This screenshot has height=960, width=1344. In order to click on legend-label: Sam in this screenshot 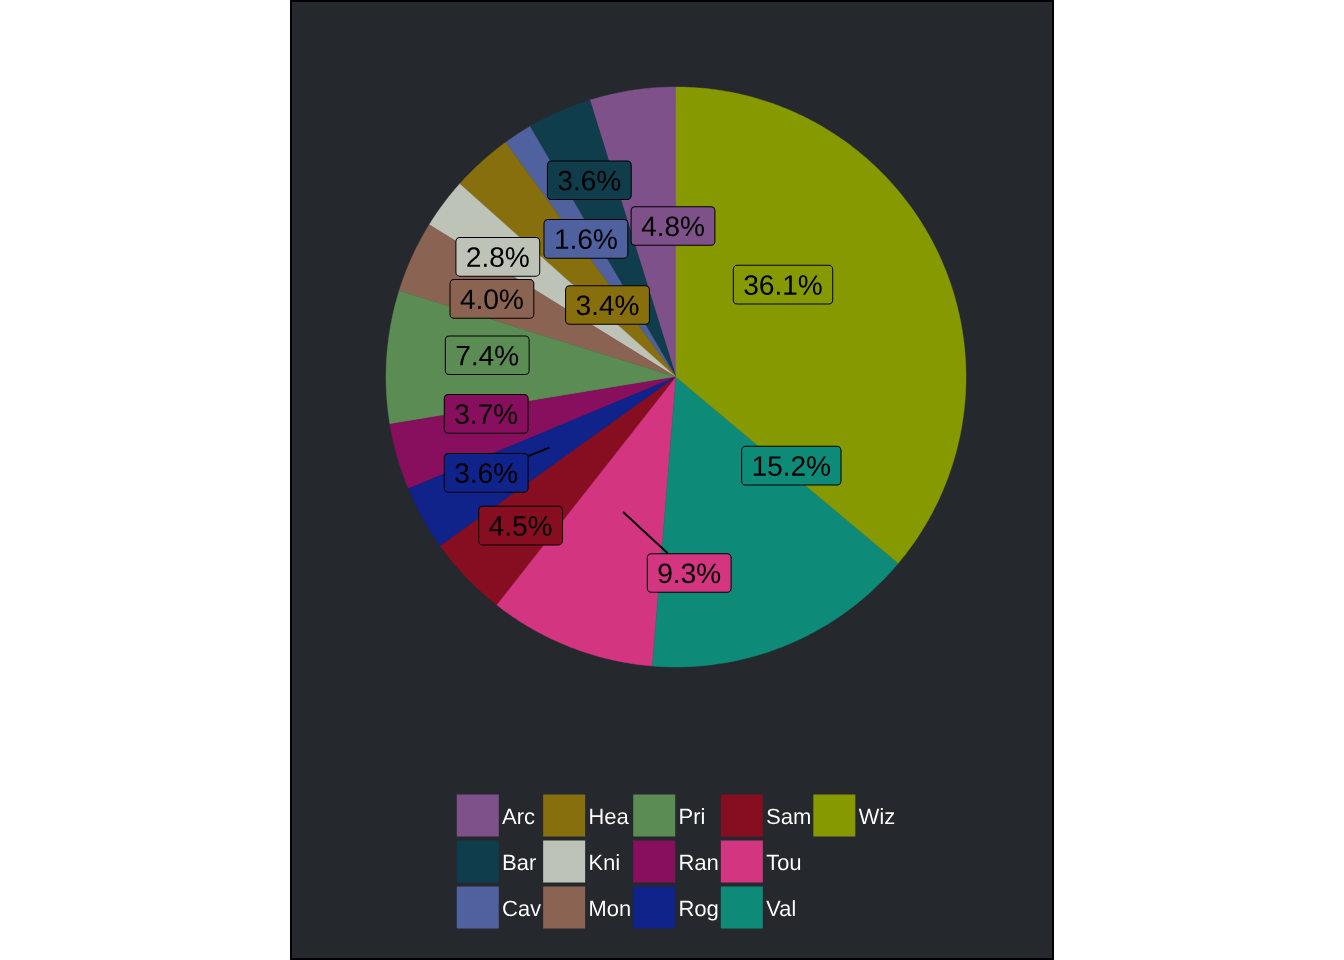, I will do `click(788, 816)`.